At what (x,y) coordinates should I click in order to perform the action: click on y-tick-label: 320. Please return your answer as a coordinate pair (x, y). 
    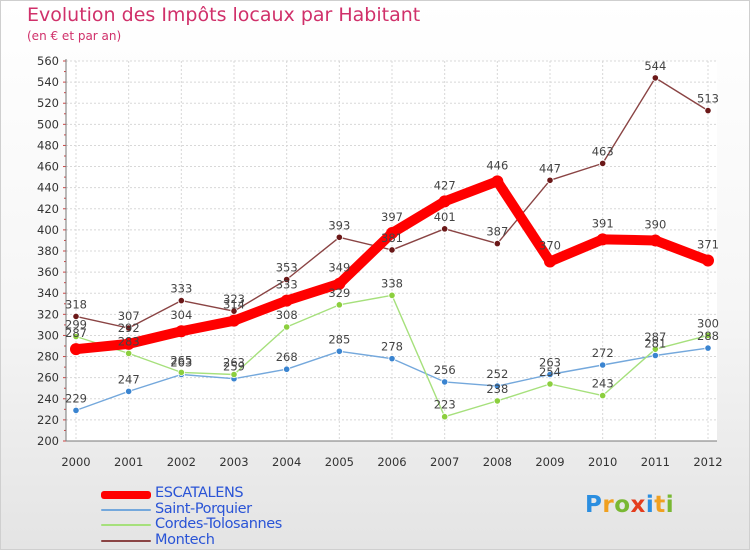
    Looking at the image, I should click on (48, 314).